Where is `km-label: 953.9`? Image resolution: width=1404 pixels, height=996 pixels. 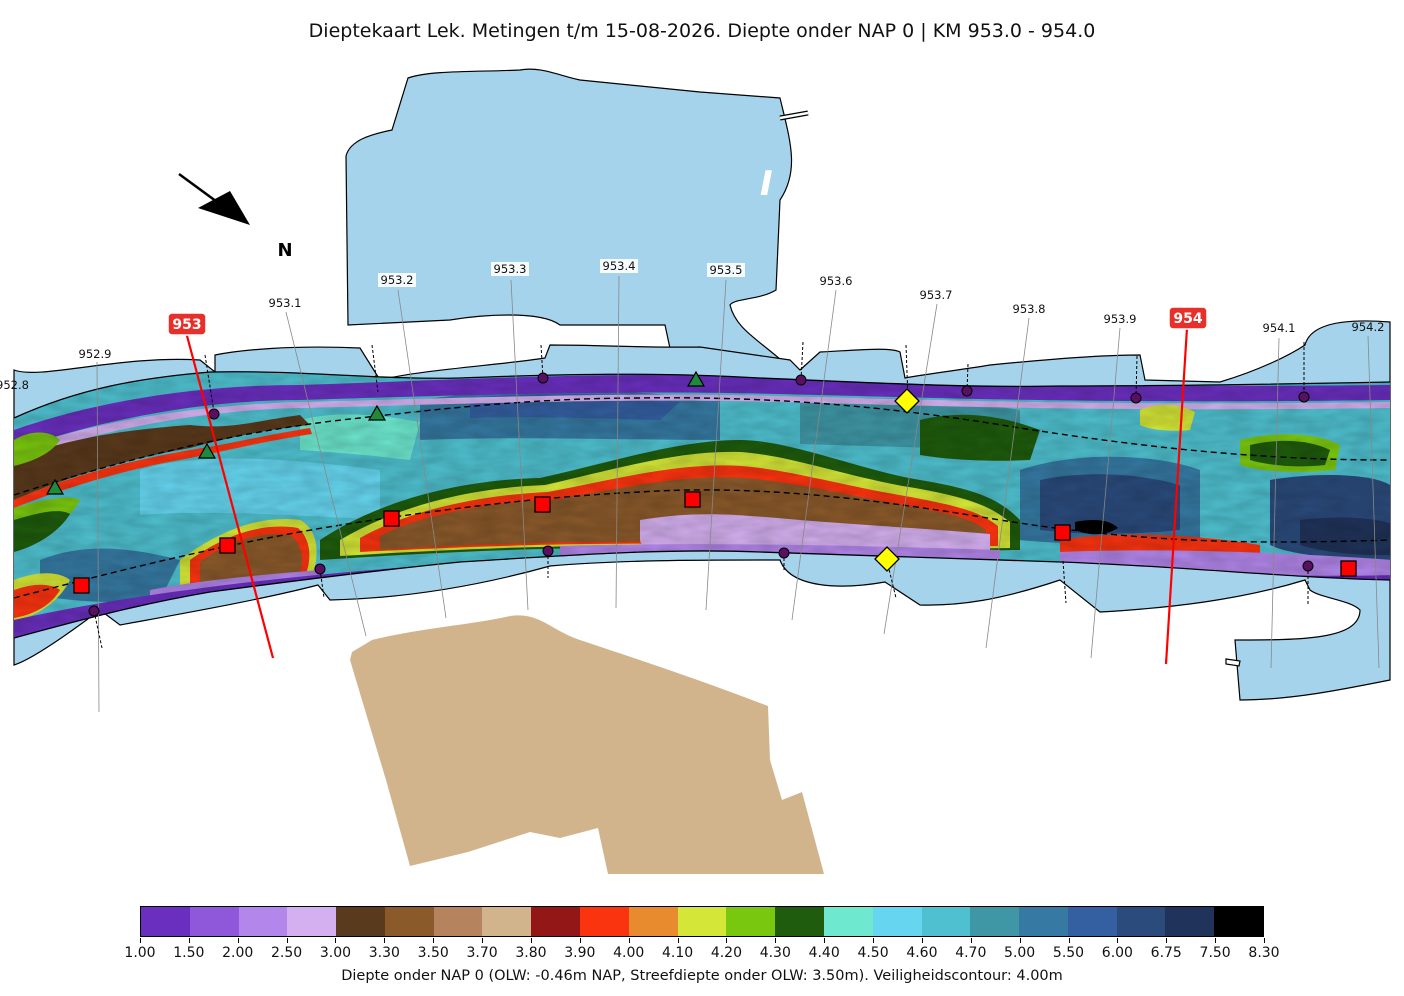 km-label: 953.9 is located at coordinates (1120, 319).